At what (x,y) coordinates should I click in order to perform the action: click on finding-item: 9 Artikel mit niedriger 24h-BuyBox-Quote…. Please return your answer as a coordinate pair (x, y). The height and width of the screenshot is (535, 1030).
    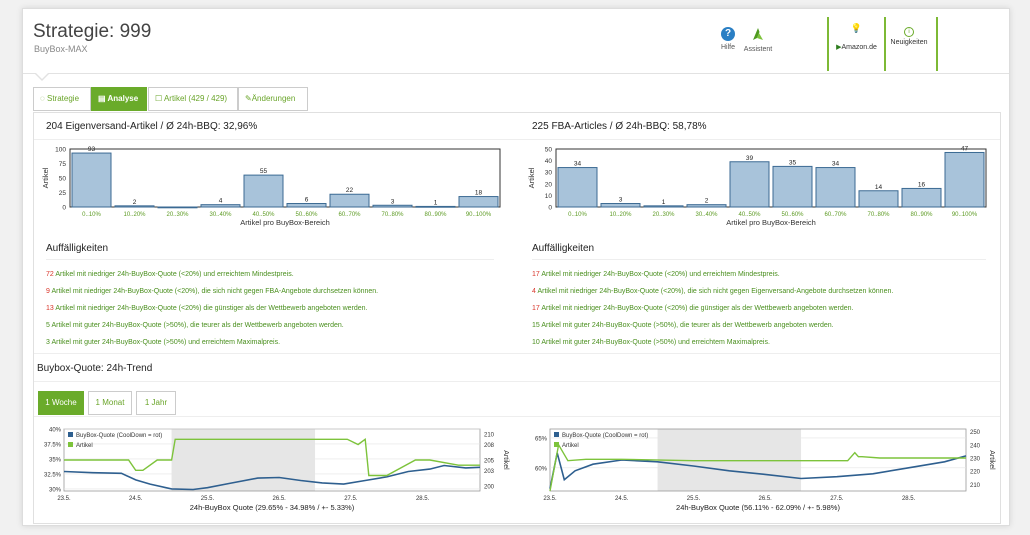
    Looking at the image, I should click on (212, 291).